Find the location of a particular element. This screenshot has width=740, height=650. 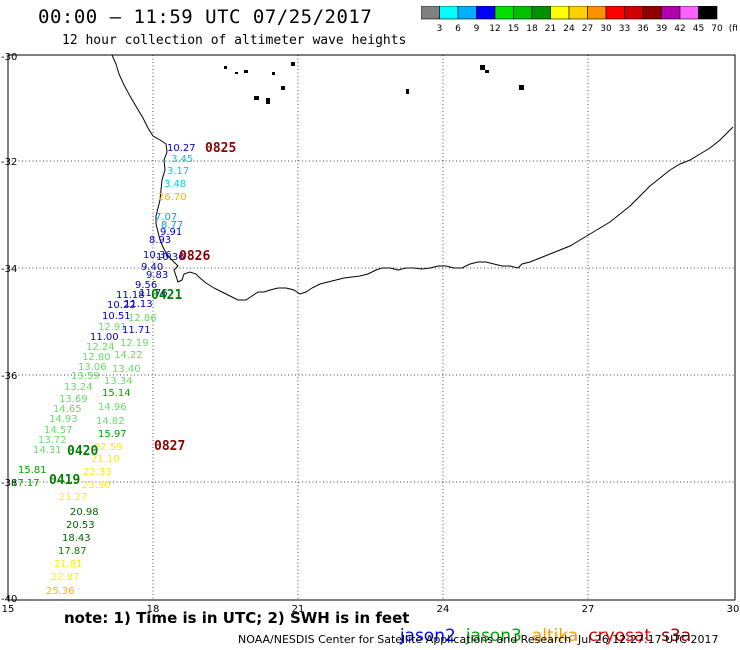

color-scale-label: 12 is located at coordinates (494, 29).